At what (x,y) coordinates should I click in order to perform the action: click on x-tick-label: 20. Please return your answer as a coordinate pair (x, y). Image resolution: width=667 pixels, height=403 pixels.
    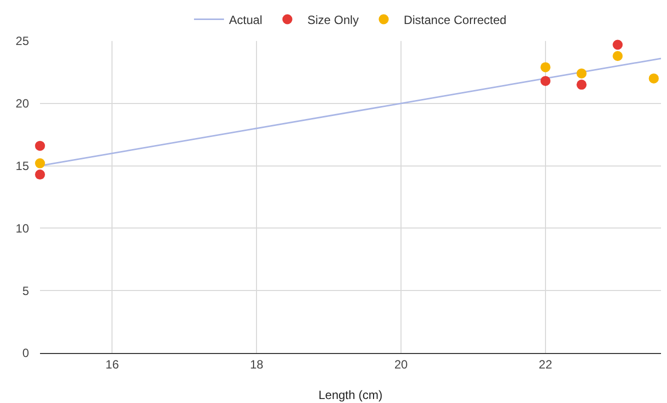
    Looking at the image, I should click on (401, 364).